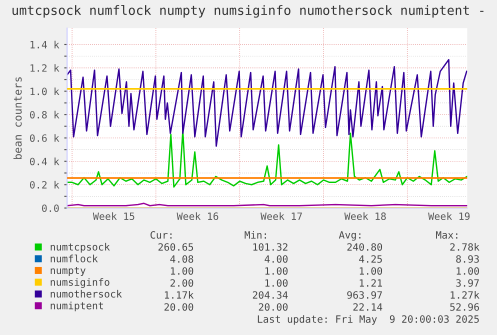  I want to click on text: 2.00, so click(182, 283).